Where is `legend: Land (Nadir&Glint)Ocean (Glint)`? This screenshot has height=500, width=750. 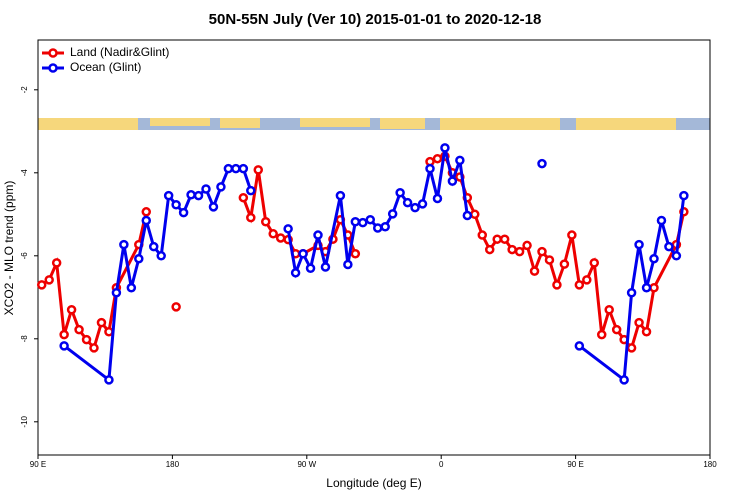 legend: Land (Nadir&Glint)Ocean (Glint) is located at coordinates (105, 59).